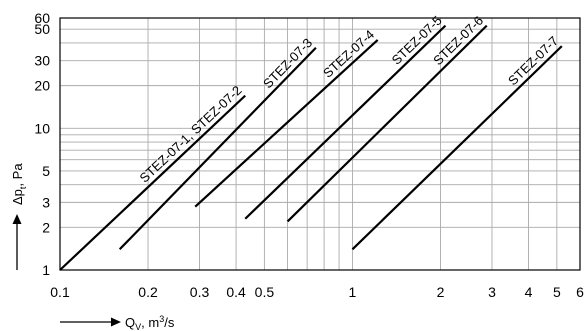  What do you see at coordinates (46, 270) in the screenshot?
I see `y-tick-label: 1` at bounding box center [46, 270].